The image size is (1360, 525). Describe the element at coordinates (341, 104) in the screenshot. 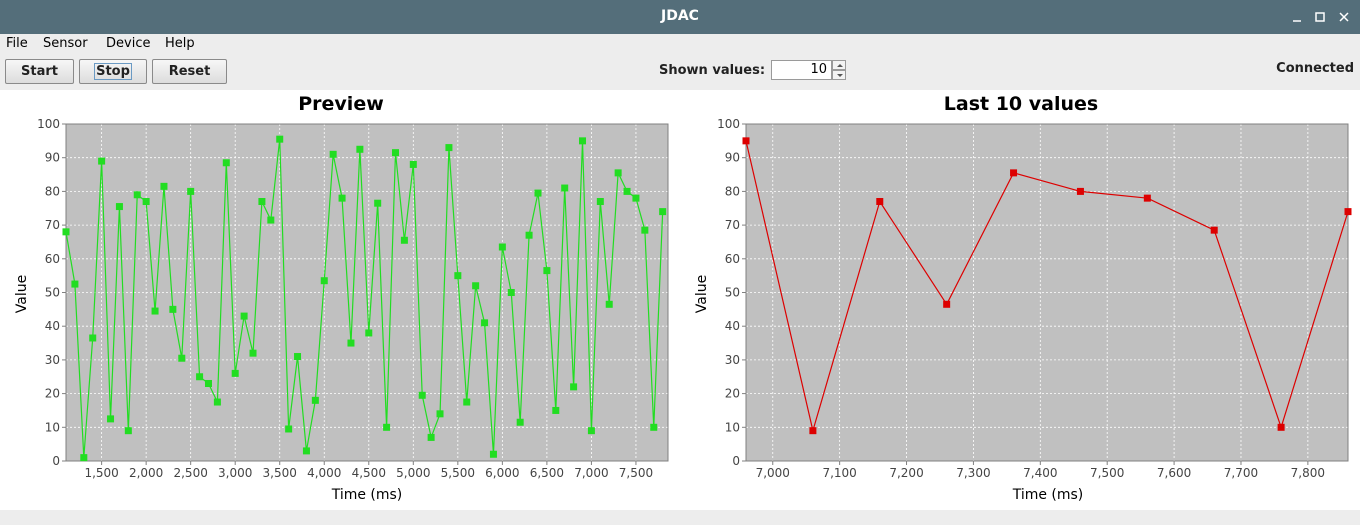

I see `chart-title: Preview` at that location.